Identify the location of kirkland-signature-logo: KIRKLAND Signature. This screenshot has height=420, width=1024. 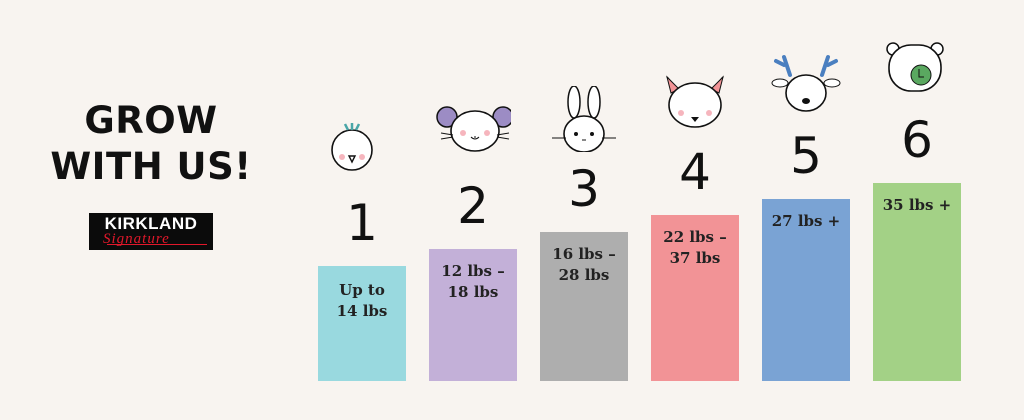
(151, 231).